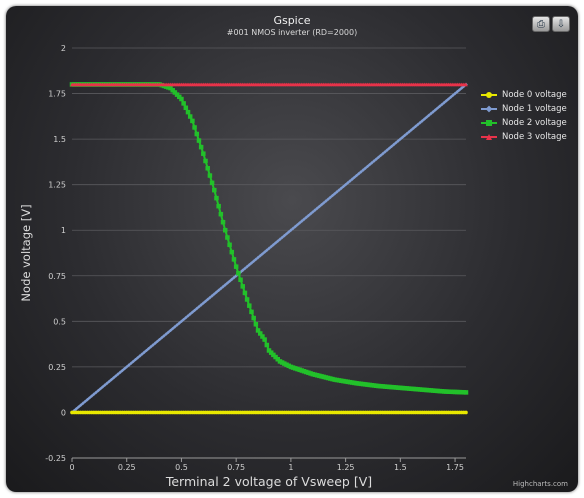 This screenshot has width=584, height=498. I want to click on x-axis-label: Terminal 2 voltage of Vsweep [V], so click(268, 481).